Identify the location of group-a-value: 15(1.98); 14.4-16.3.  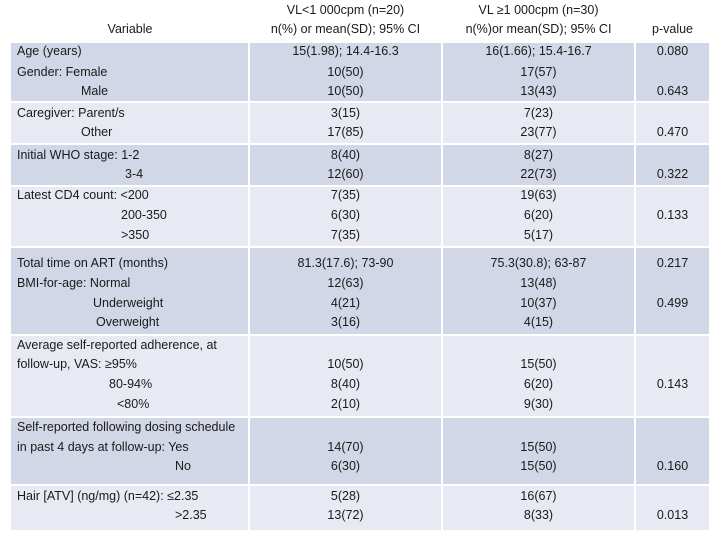
(345, 51).